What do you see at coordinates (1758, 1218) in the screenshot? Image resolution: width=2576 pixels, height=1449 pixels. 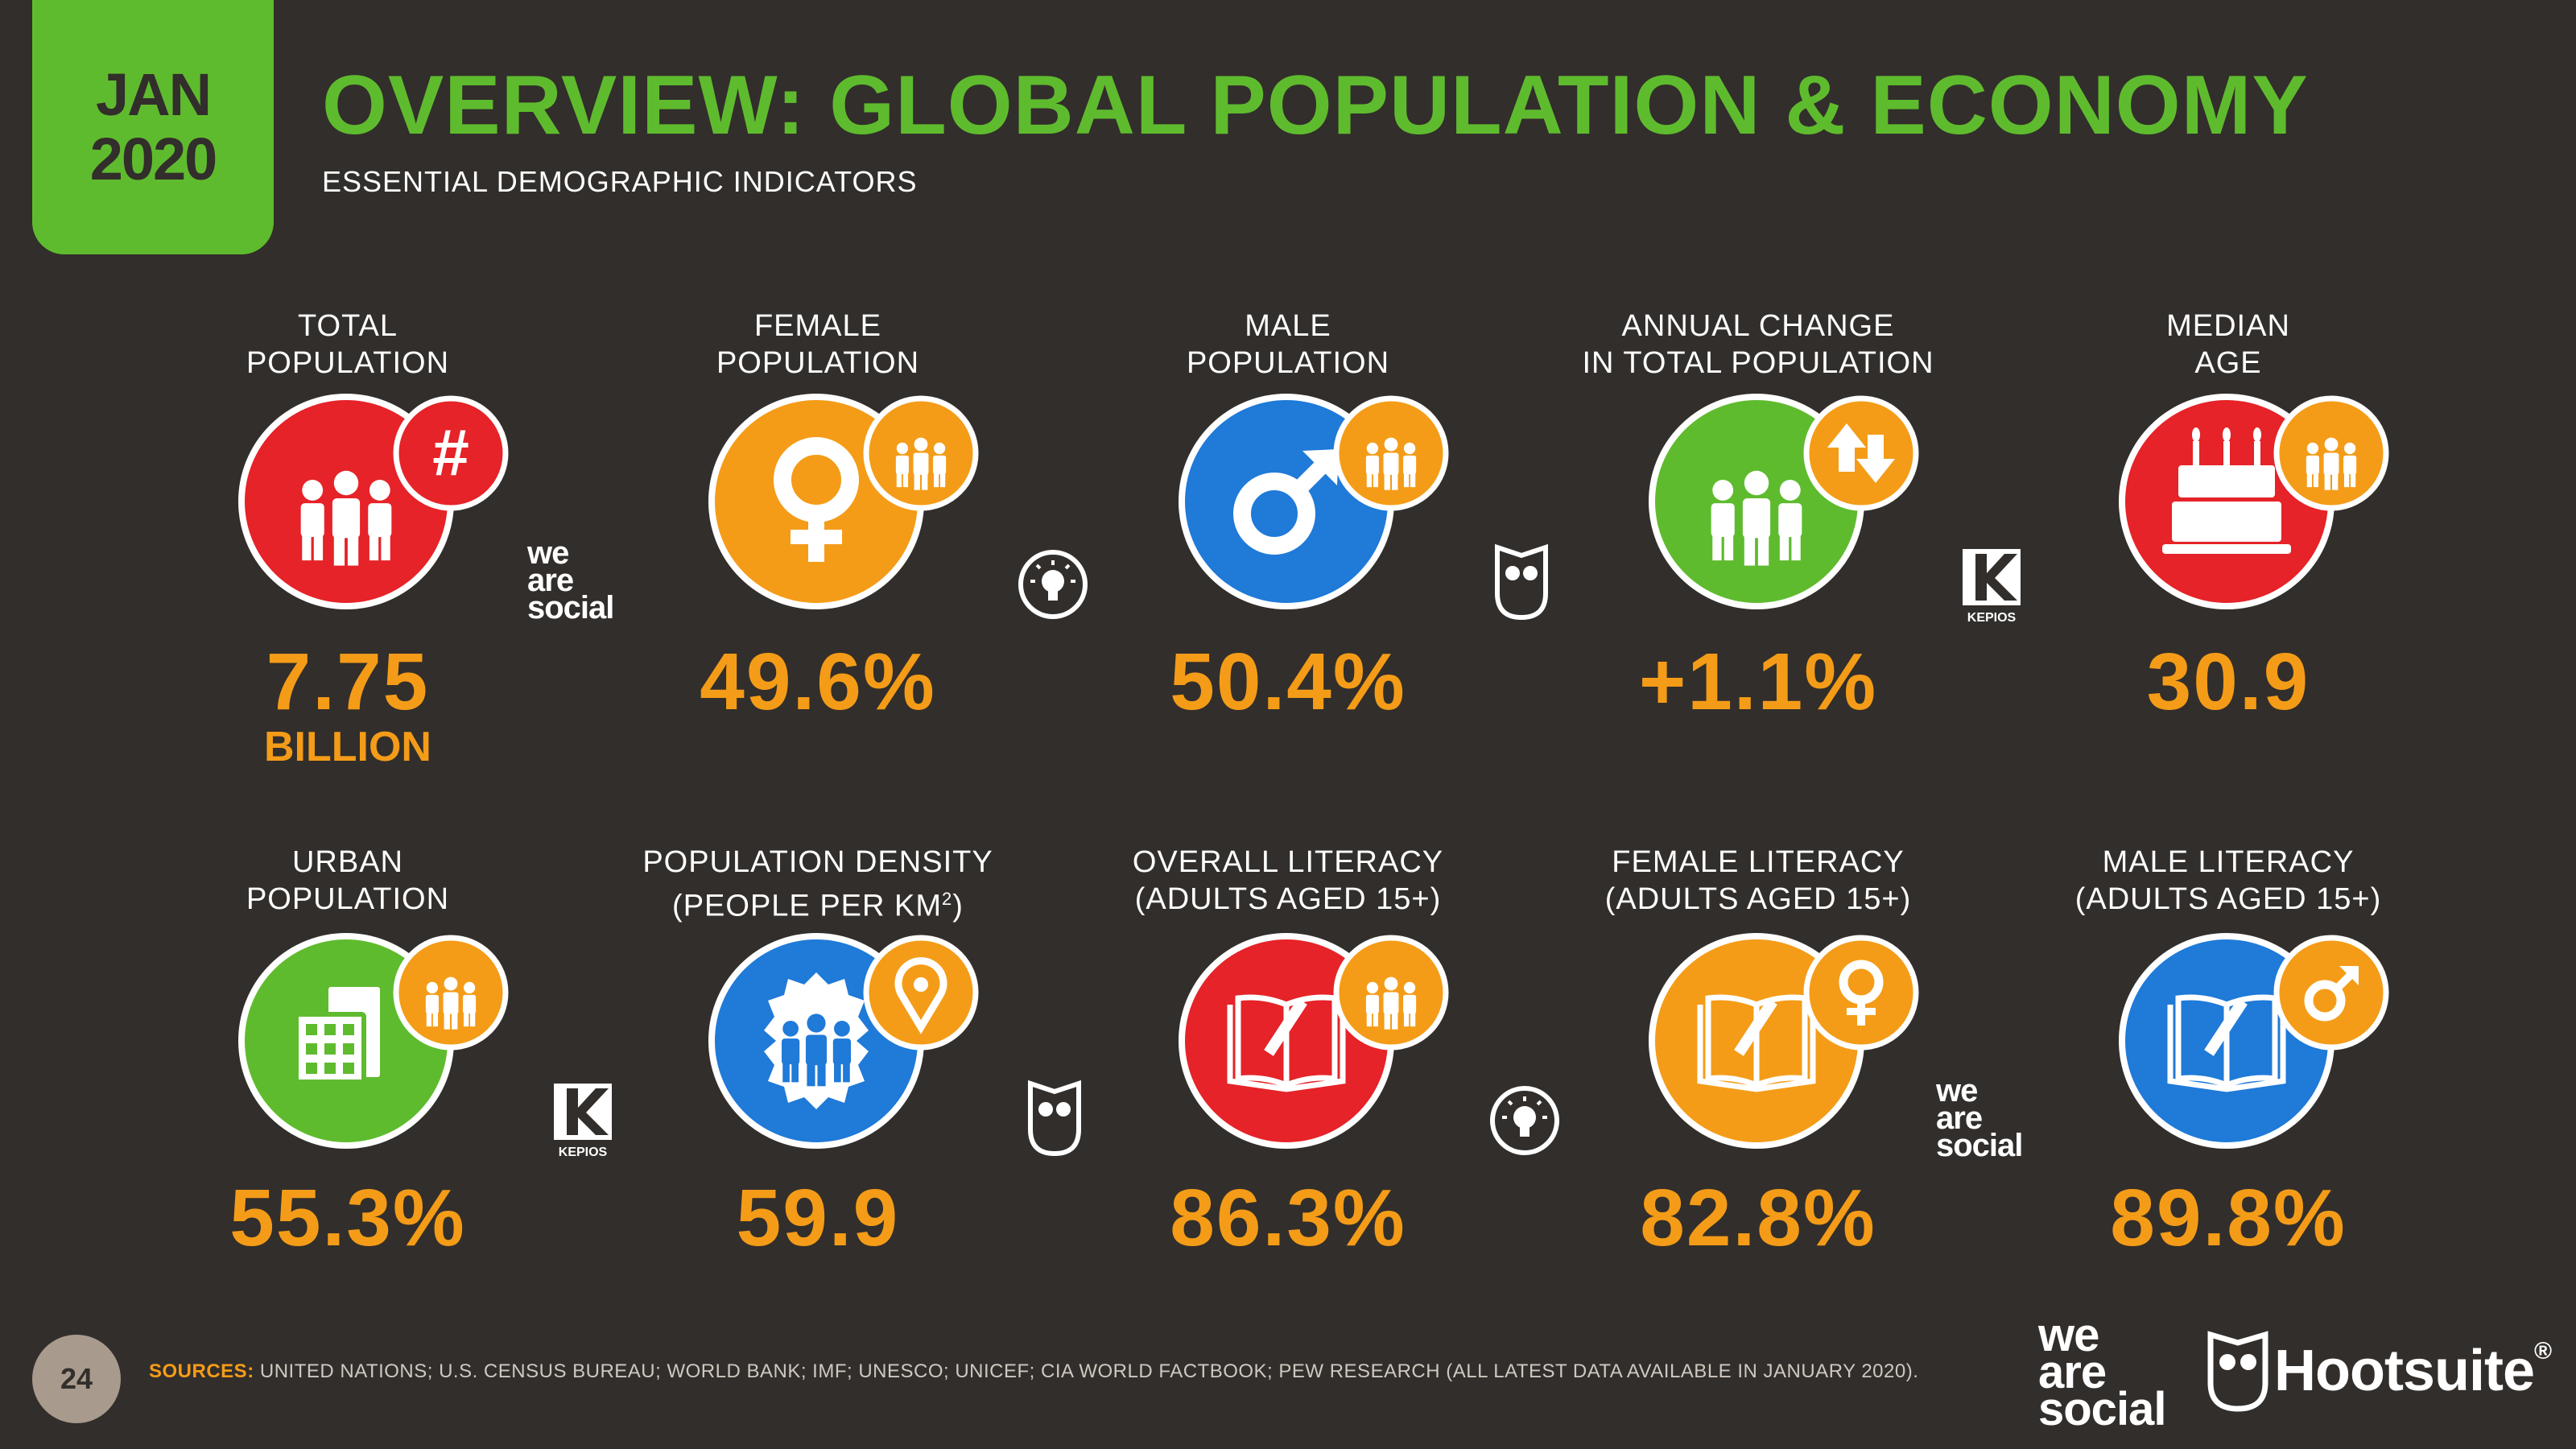 I see `female-literacy-value: 82.8%` at bounding box center [1758, 1218].